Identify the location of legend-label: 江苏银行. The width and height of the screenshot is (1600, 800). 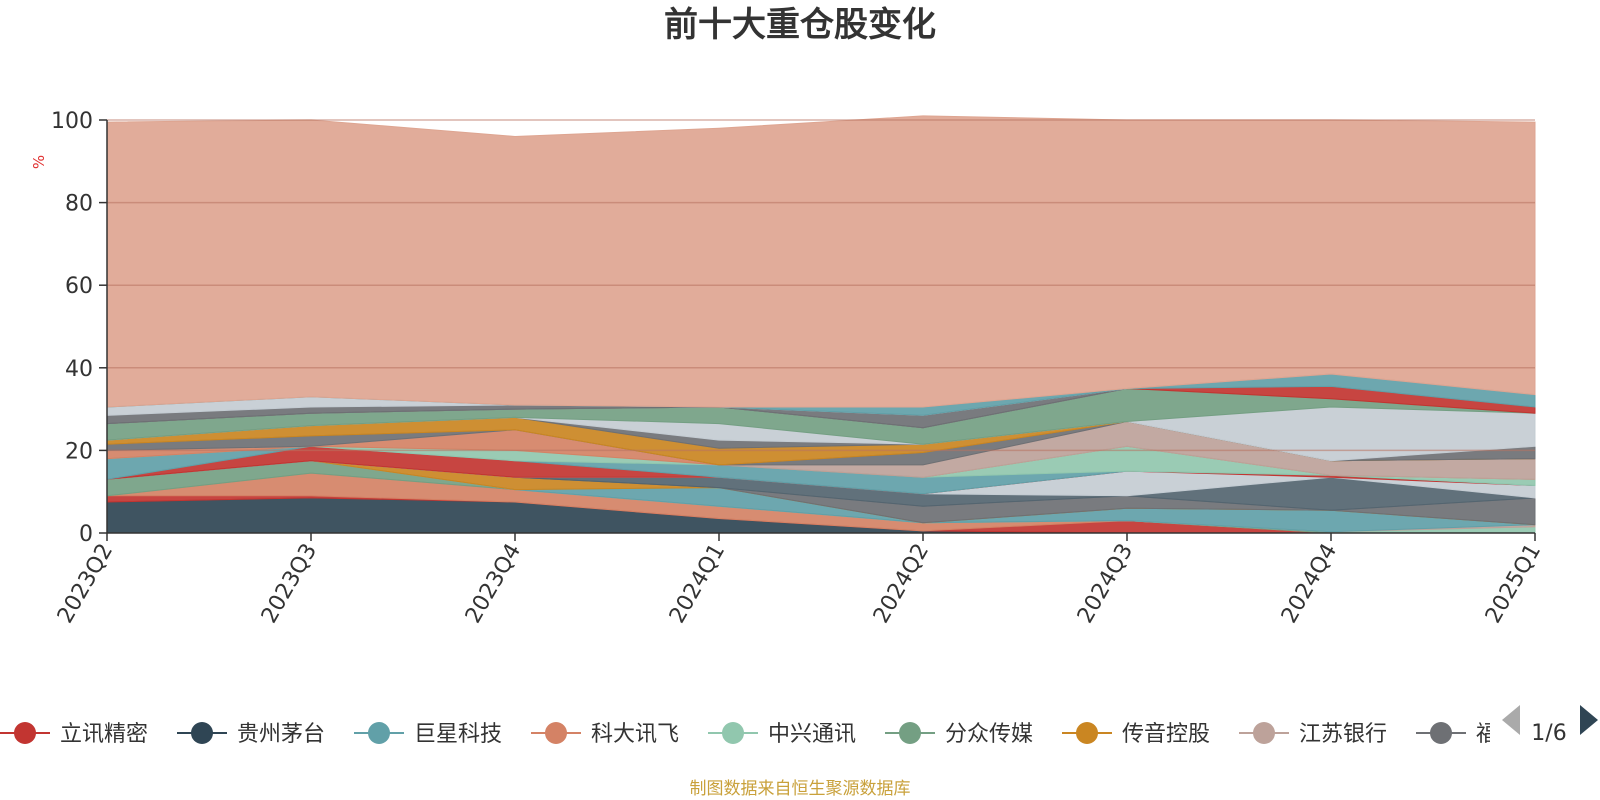
(1343, 734).